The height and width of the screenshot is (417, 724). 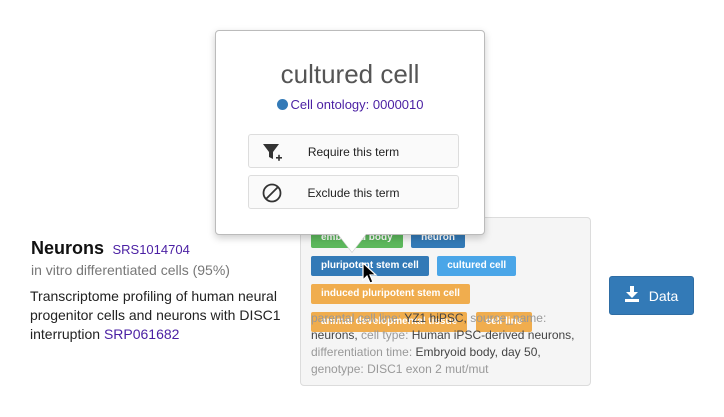 I want to click on meta-key: differentiation time:, so click(x=362, y=352).